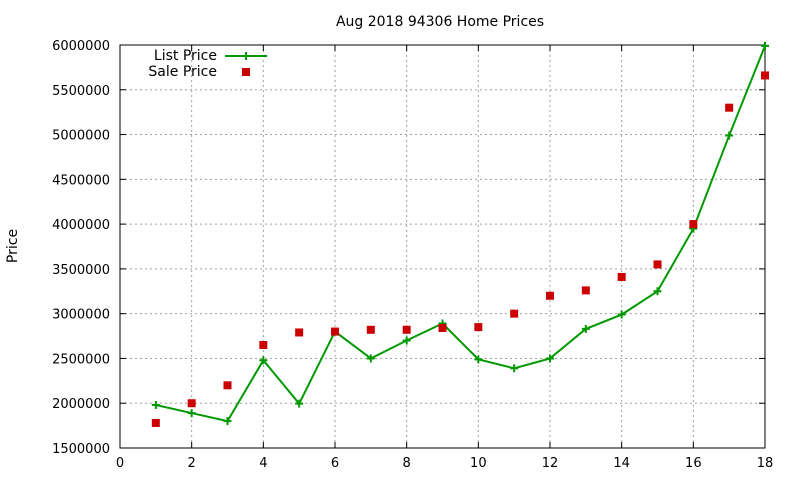  Describe the element at coordinates (81, 449) in the screenshot. I see `y-tick-label: 1500000` at that location.